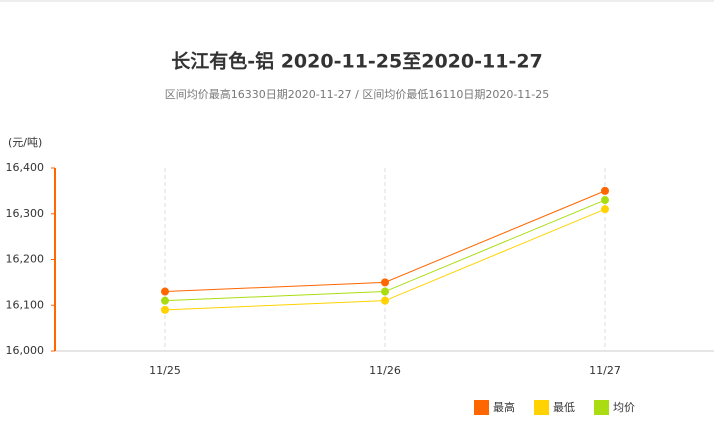 The height and width of the screenshot is (428, 714). What do you see at coordinates (624, 407) in the screenshot?
I see `legend-label: 均价` at bounding box center [624, 407].